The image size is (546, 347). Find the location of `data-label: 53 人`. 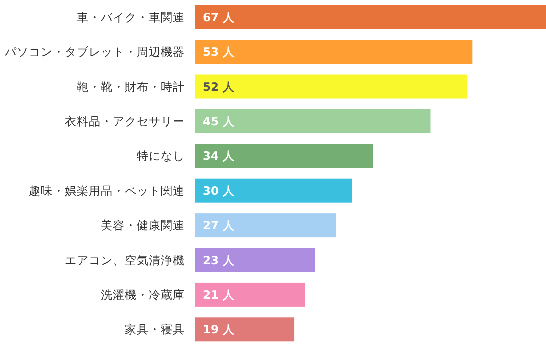

data-label: 53 人 is located at coordinates (219, 52).